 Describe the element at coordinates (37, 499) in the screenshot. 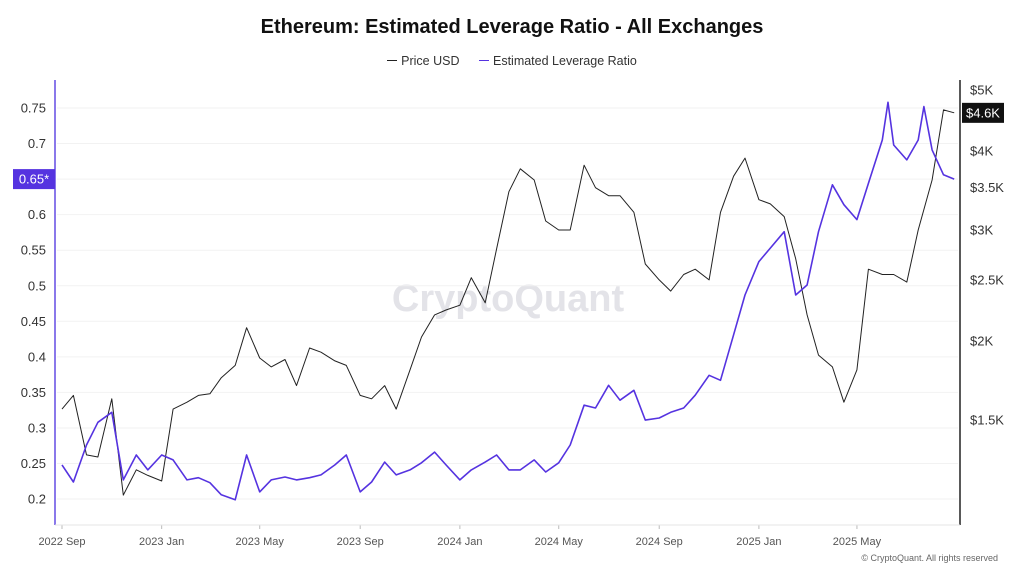

I see `y-left-tick-label: 0.2` at that location.